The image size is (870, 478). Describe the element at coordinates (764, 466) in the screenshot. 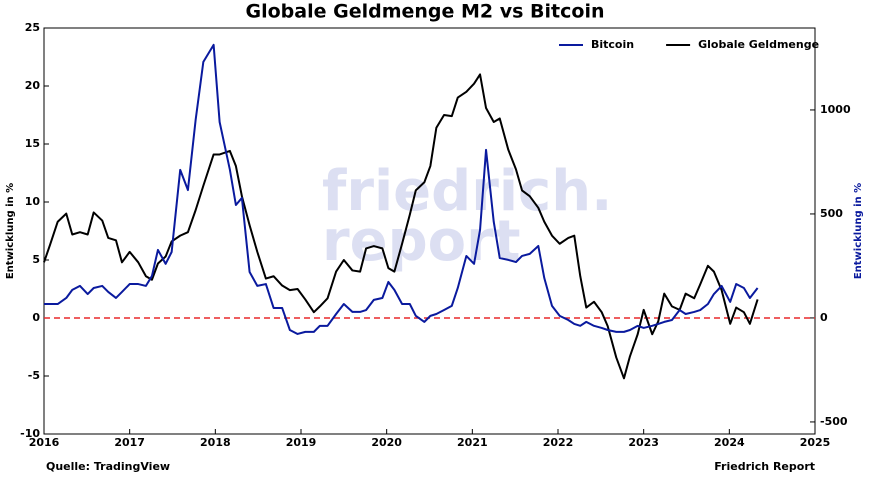

I see `credit-note: Friedrich Report` at that location.